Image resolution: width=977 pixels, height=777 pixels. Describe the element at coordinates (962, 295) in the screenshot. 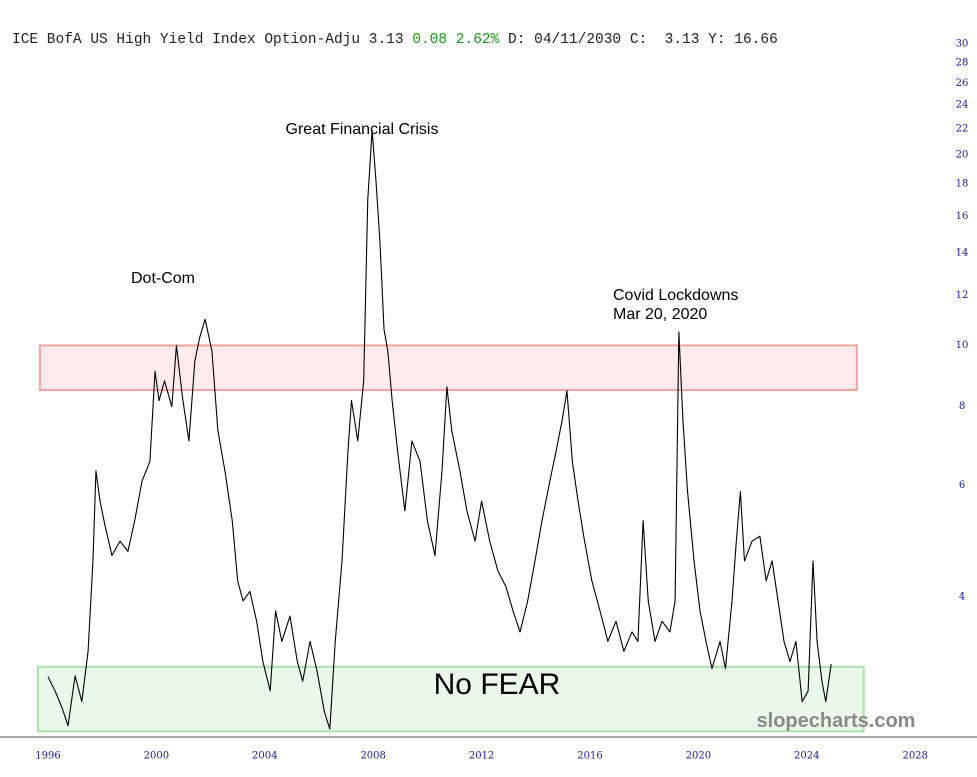

I see `y-tick-label: 12` at that location.